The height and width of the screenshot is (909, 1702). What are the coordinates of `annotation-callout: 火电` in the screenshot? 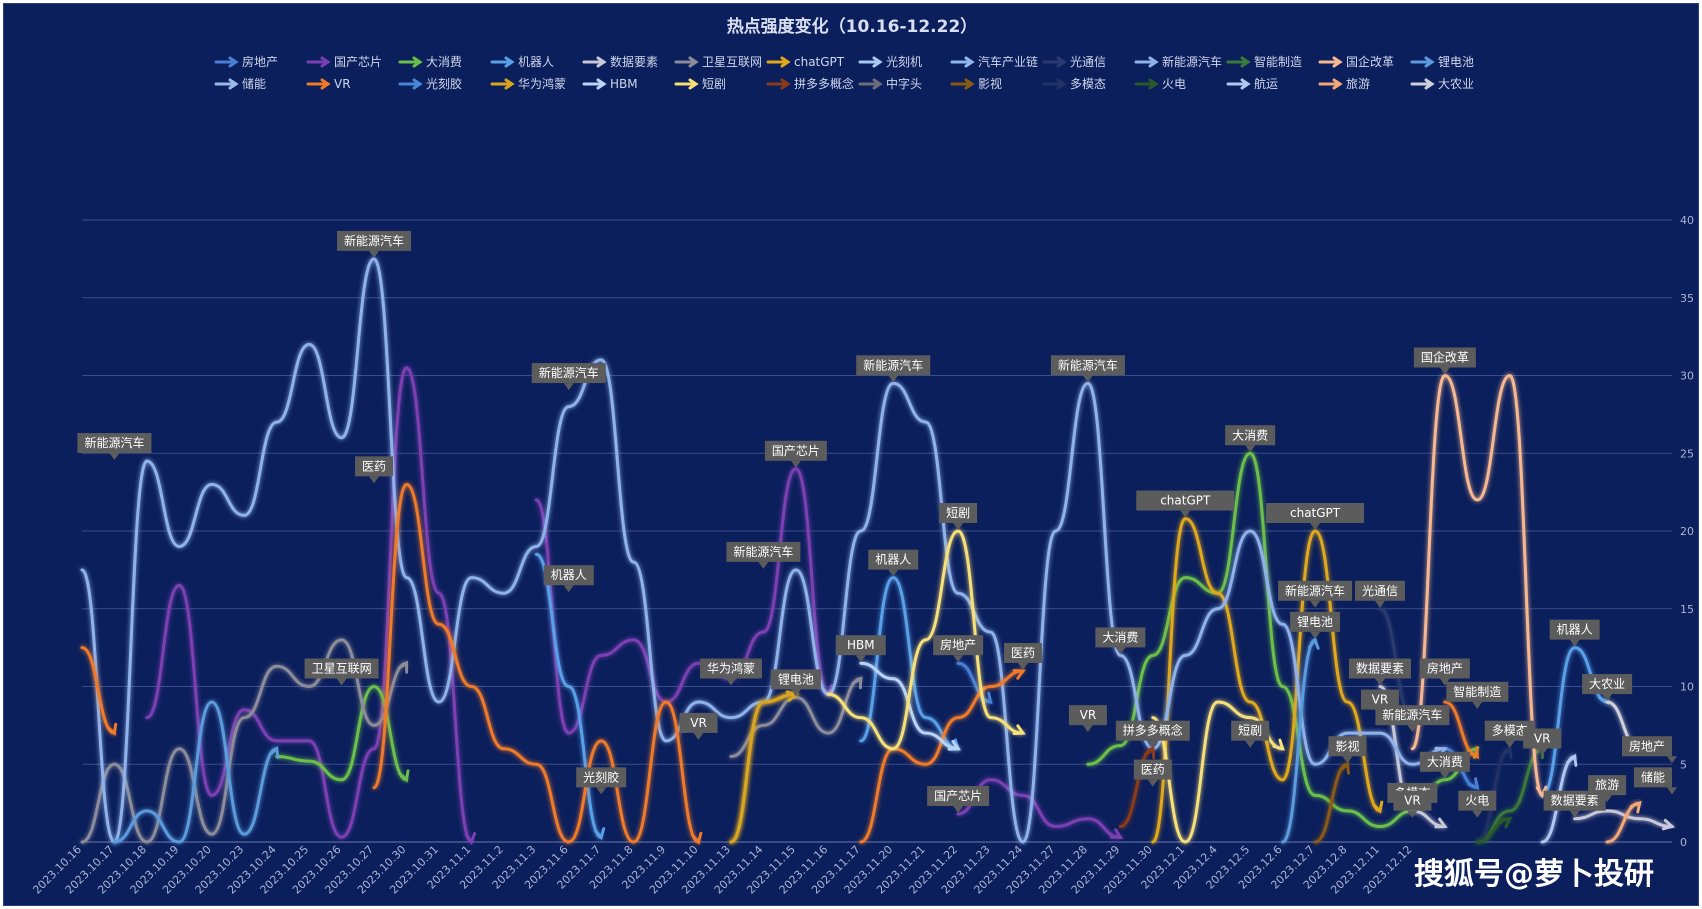 It's located at (1477, 804).